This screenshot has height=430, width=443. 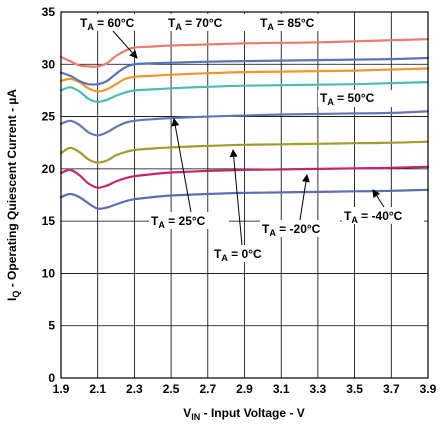 I want to click on y-tick-label: 30, so click(x=49, y=64).